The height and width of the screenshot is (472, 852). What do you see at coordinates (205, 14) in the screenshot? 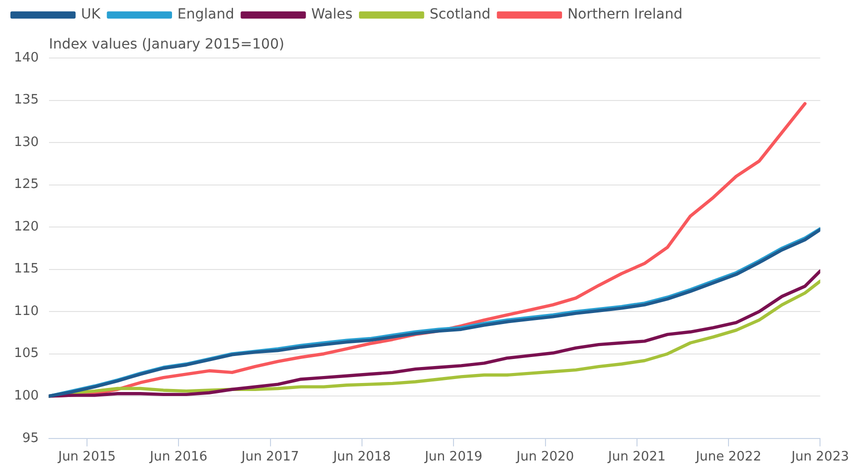
I see `legend-label: England` at bounding box center [205, 14].